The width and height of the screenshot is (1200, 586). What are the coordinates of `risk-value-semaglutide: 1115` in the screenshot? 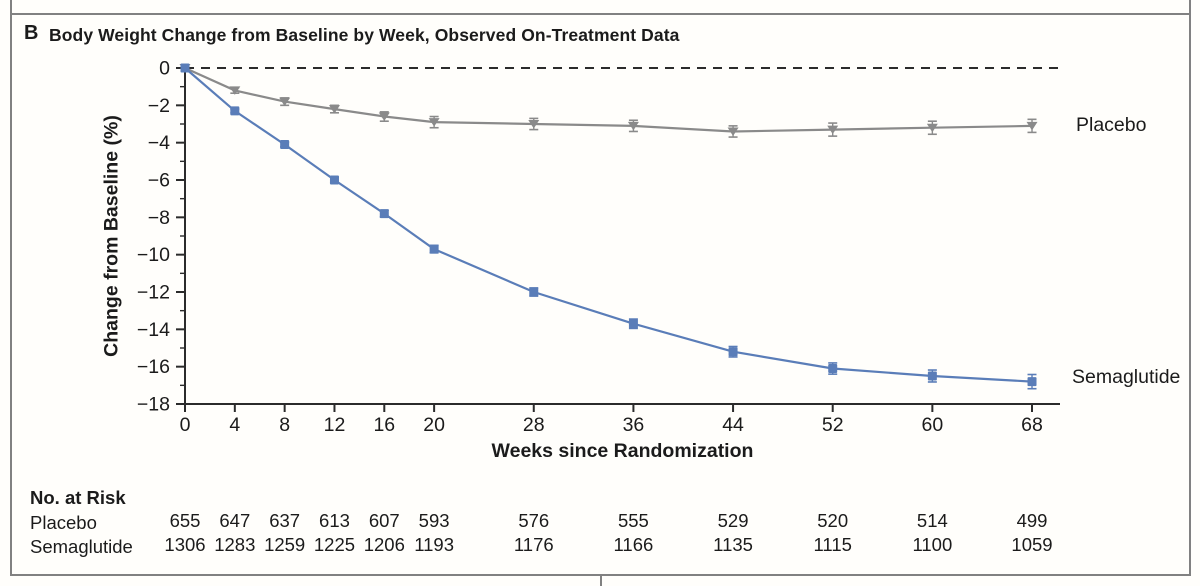 It's located at (833, 544).